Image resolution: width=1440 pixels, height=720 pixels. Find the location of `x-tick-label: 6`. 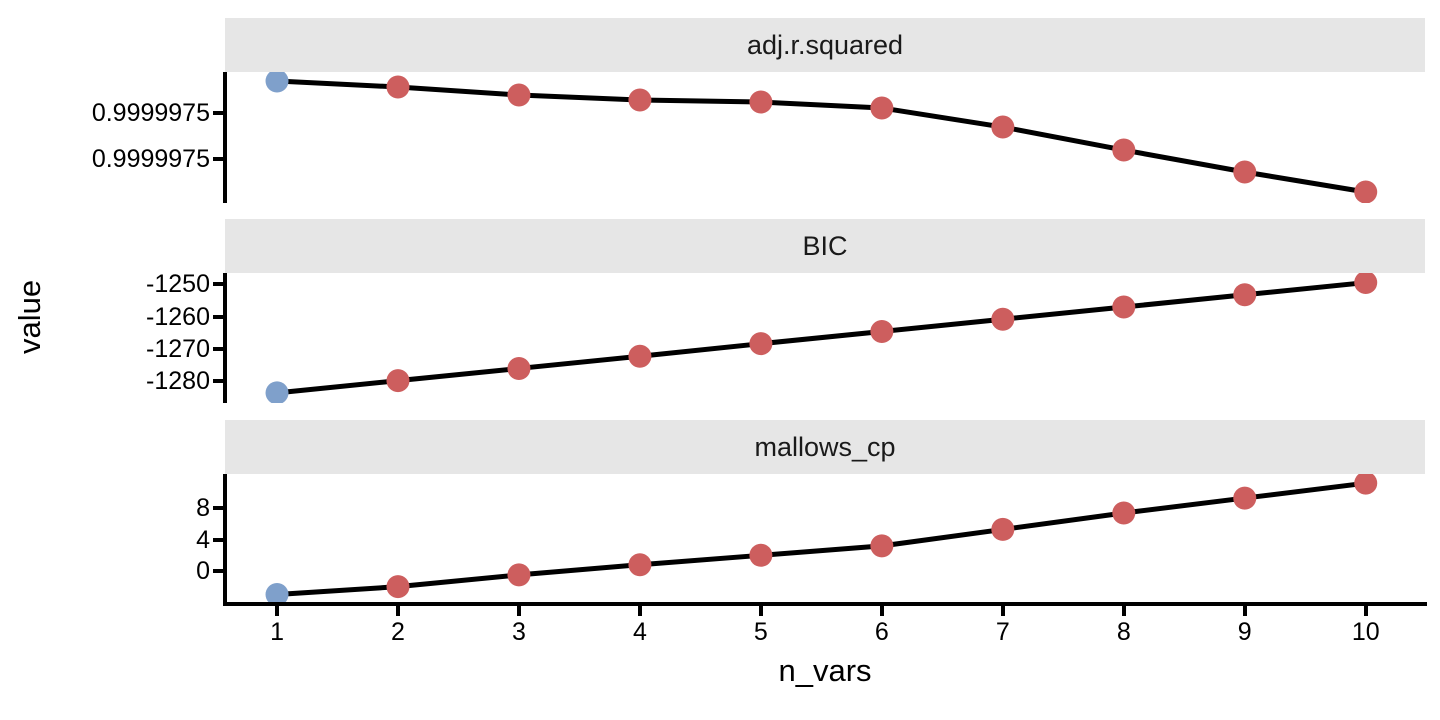

x-tick-label: 6 is located at coordinates (881, 632).